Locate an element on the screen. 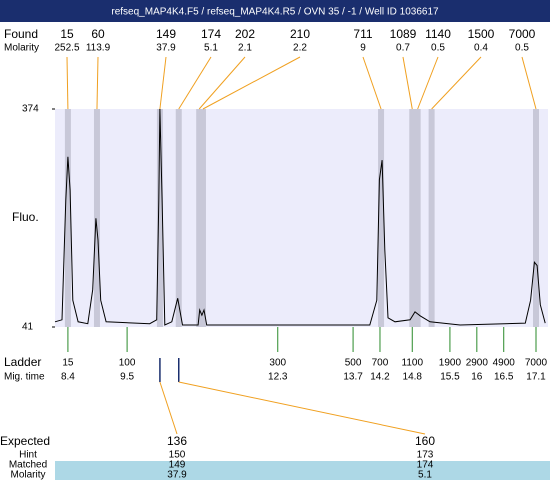 The image size is (550, 480). ladder-time: 16.5 is located at coordinates (504, 377).